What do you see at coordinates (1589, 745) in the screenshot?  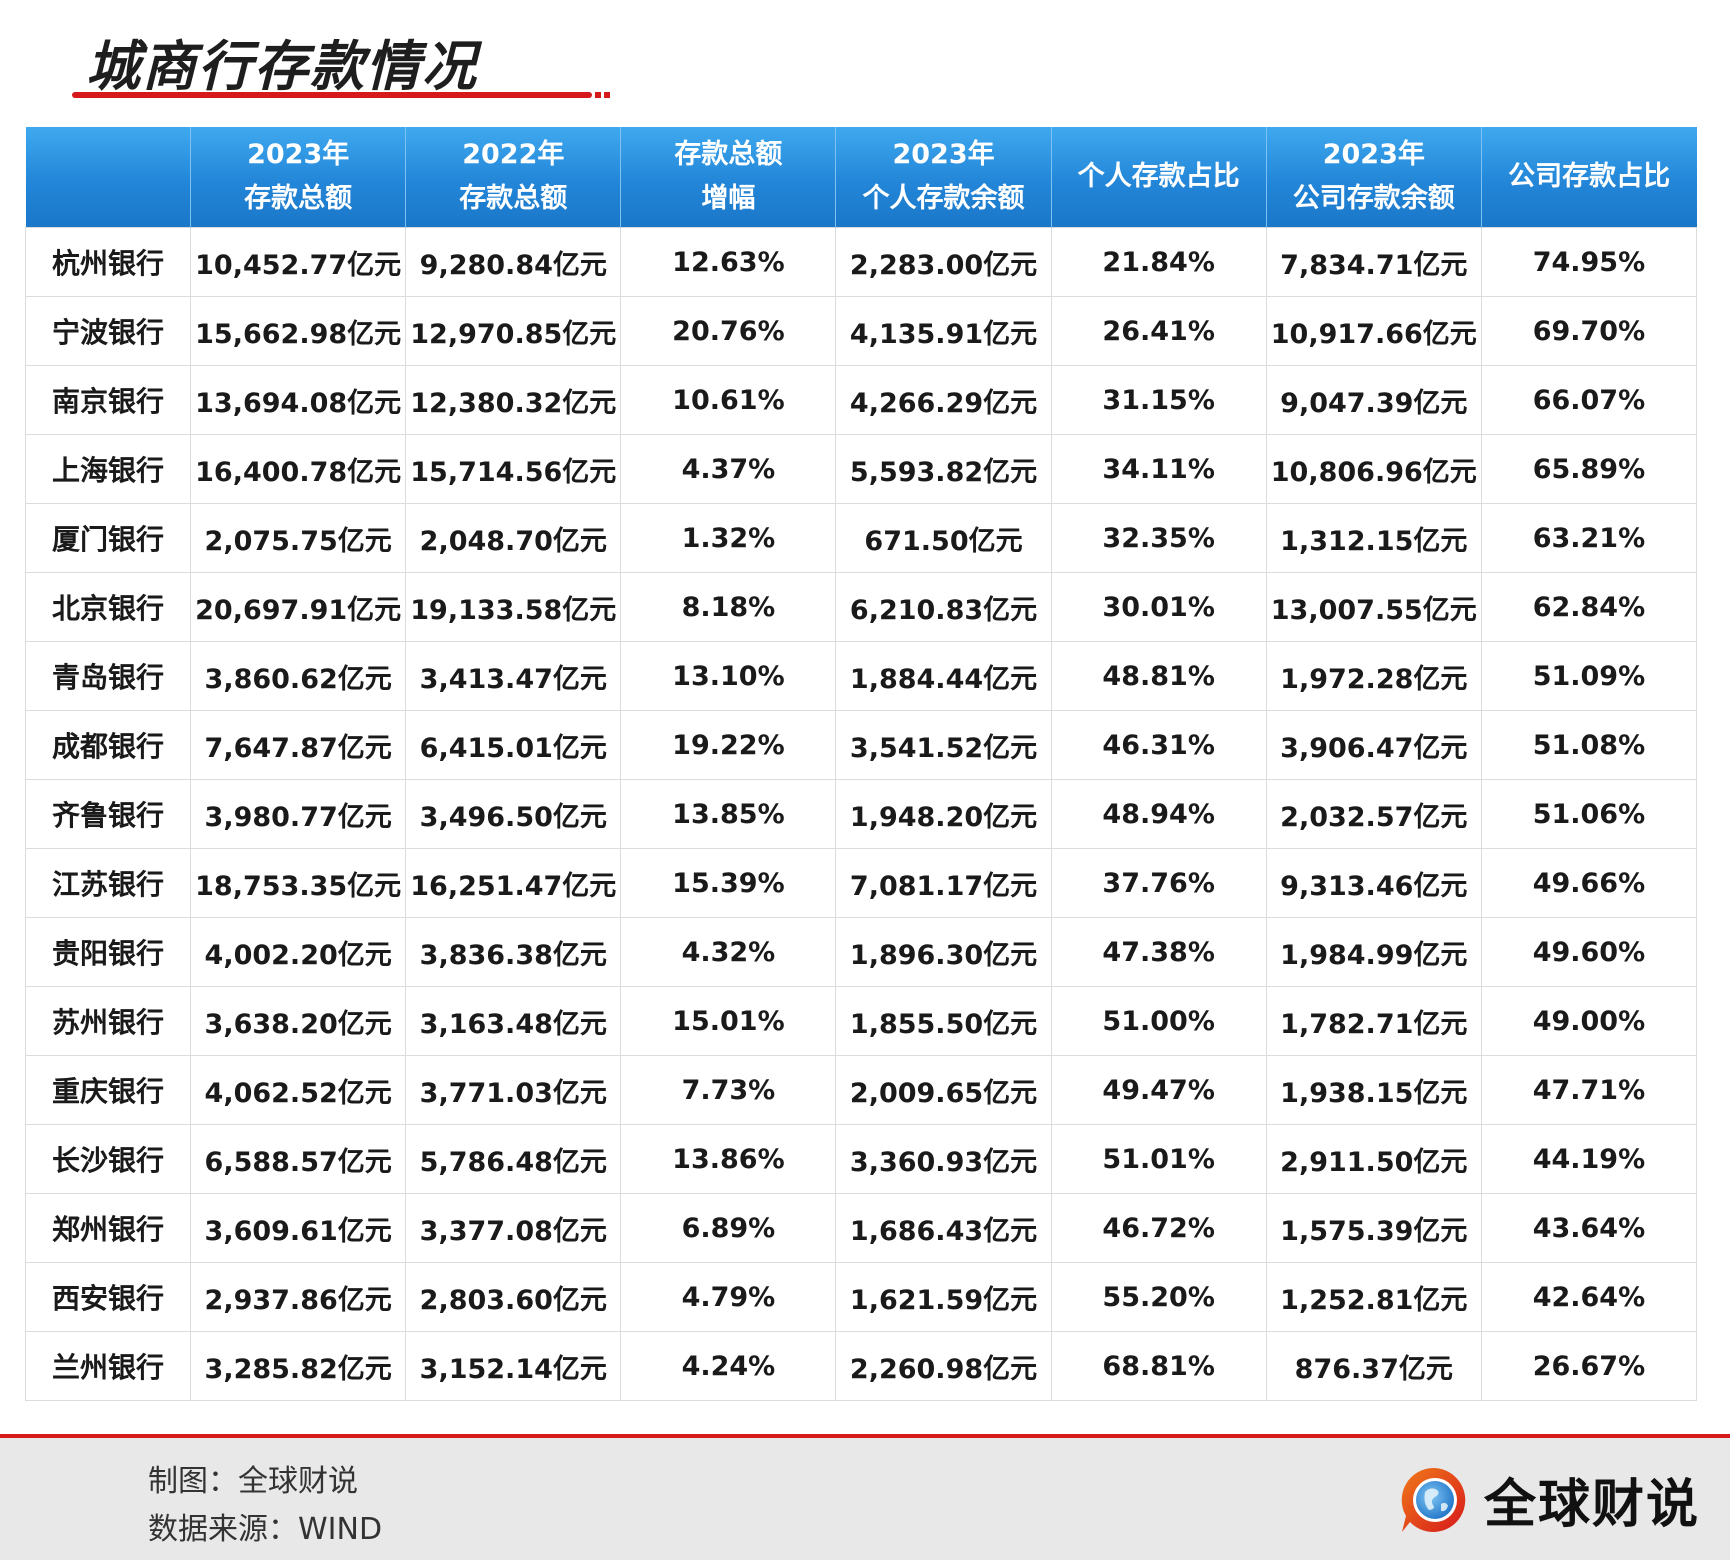 I see `table-cell: 51.08%` at bounding box center [1589, 745].